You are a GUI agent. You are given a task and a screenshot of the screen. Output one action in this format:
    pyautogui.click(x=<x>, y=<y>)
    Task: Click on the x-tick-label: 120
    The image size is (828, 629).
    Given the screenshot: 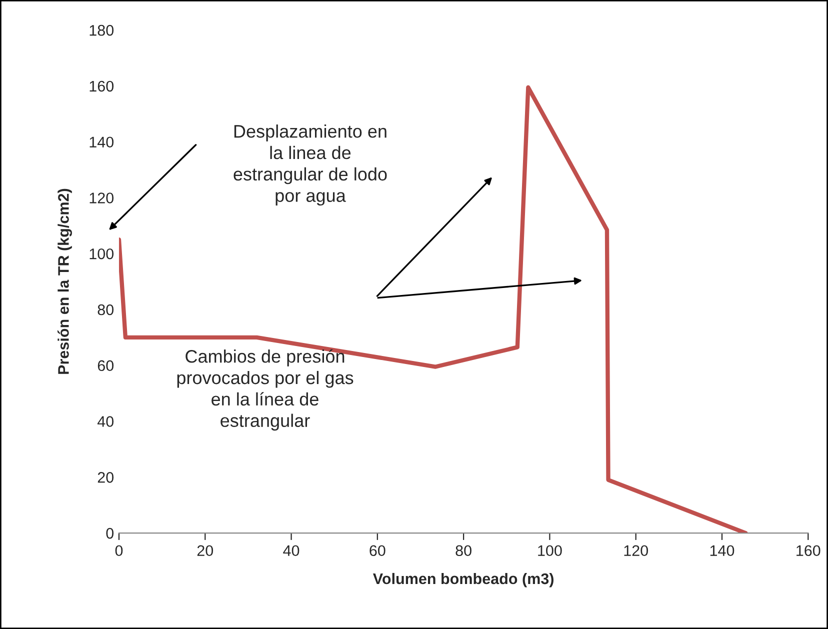 What is the action you would take?
    pyautogui.click(x=636, y=550)
    